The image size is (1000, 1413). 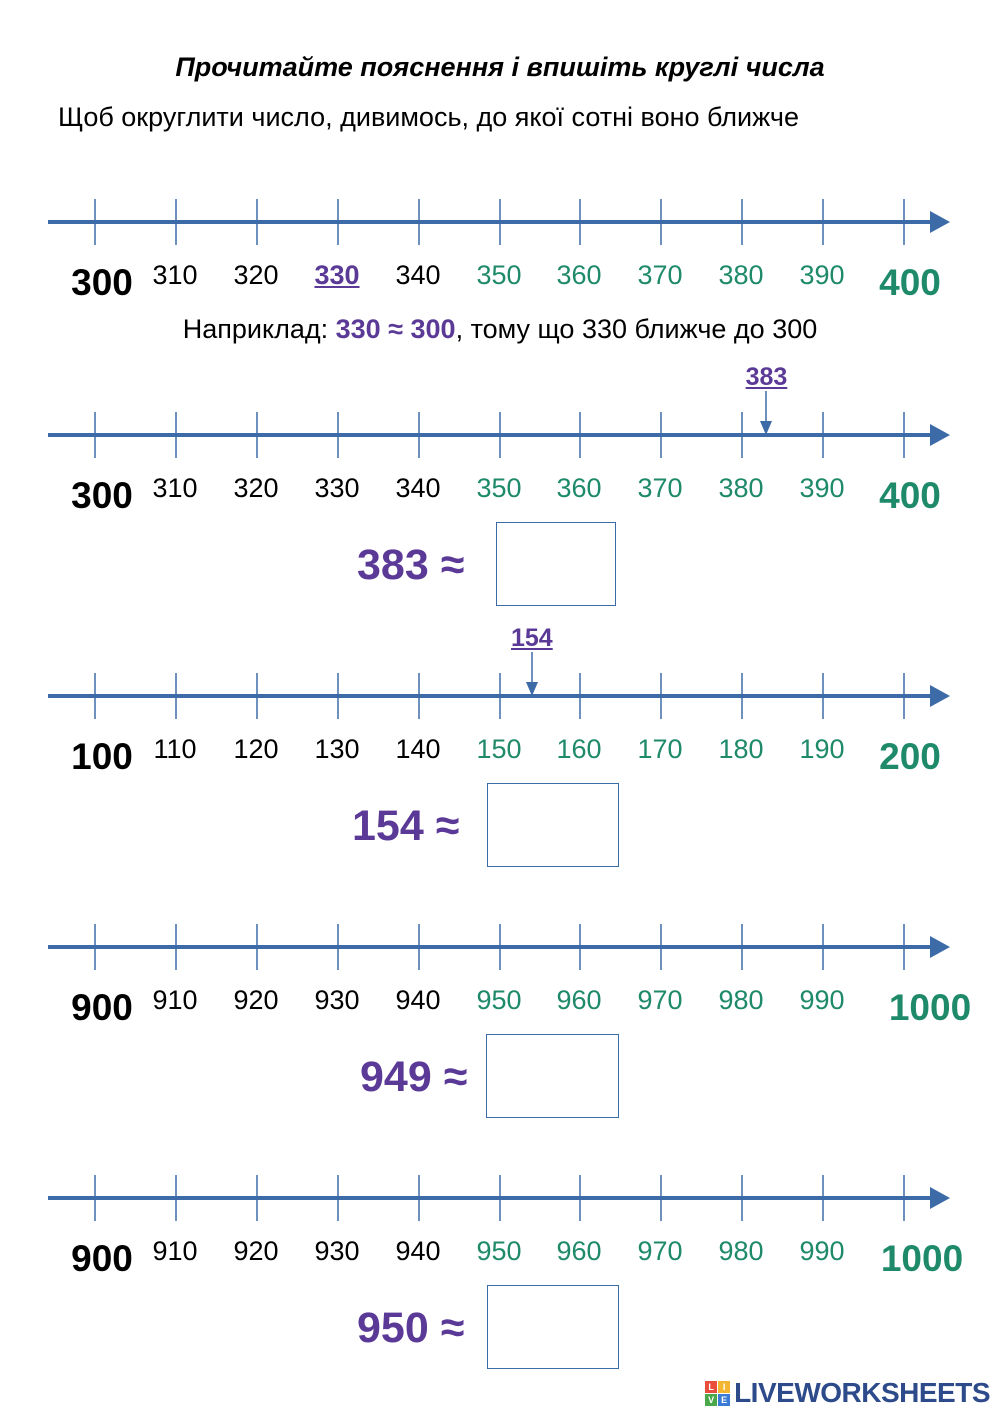 I want to click on number-line-label: 160, so click(x=579, y=749).